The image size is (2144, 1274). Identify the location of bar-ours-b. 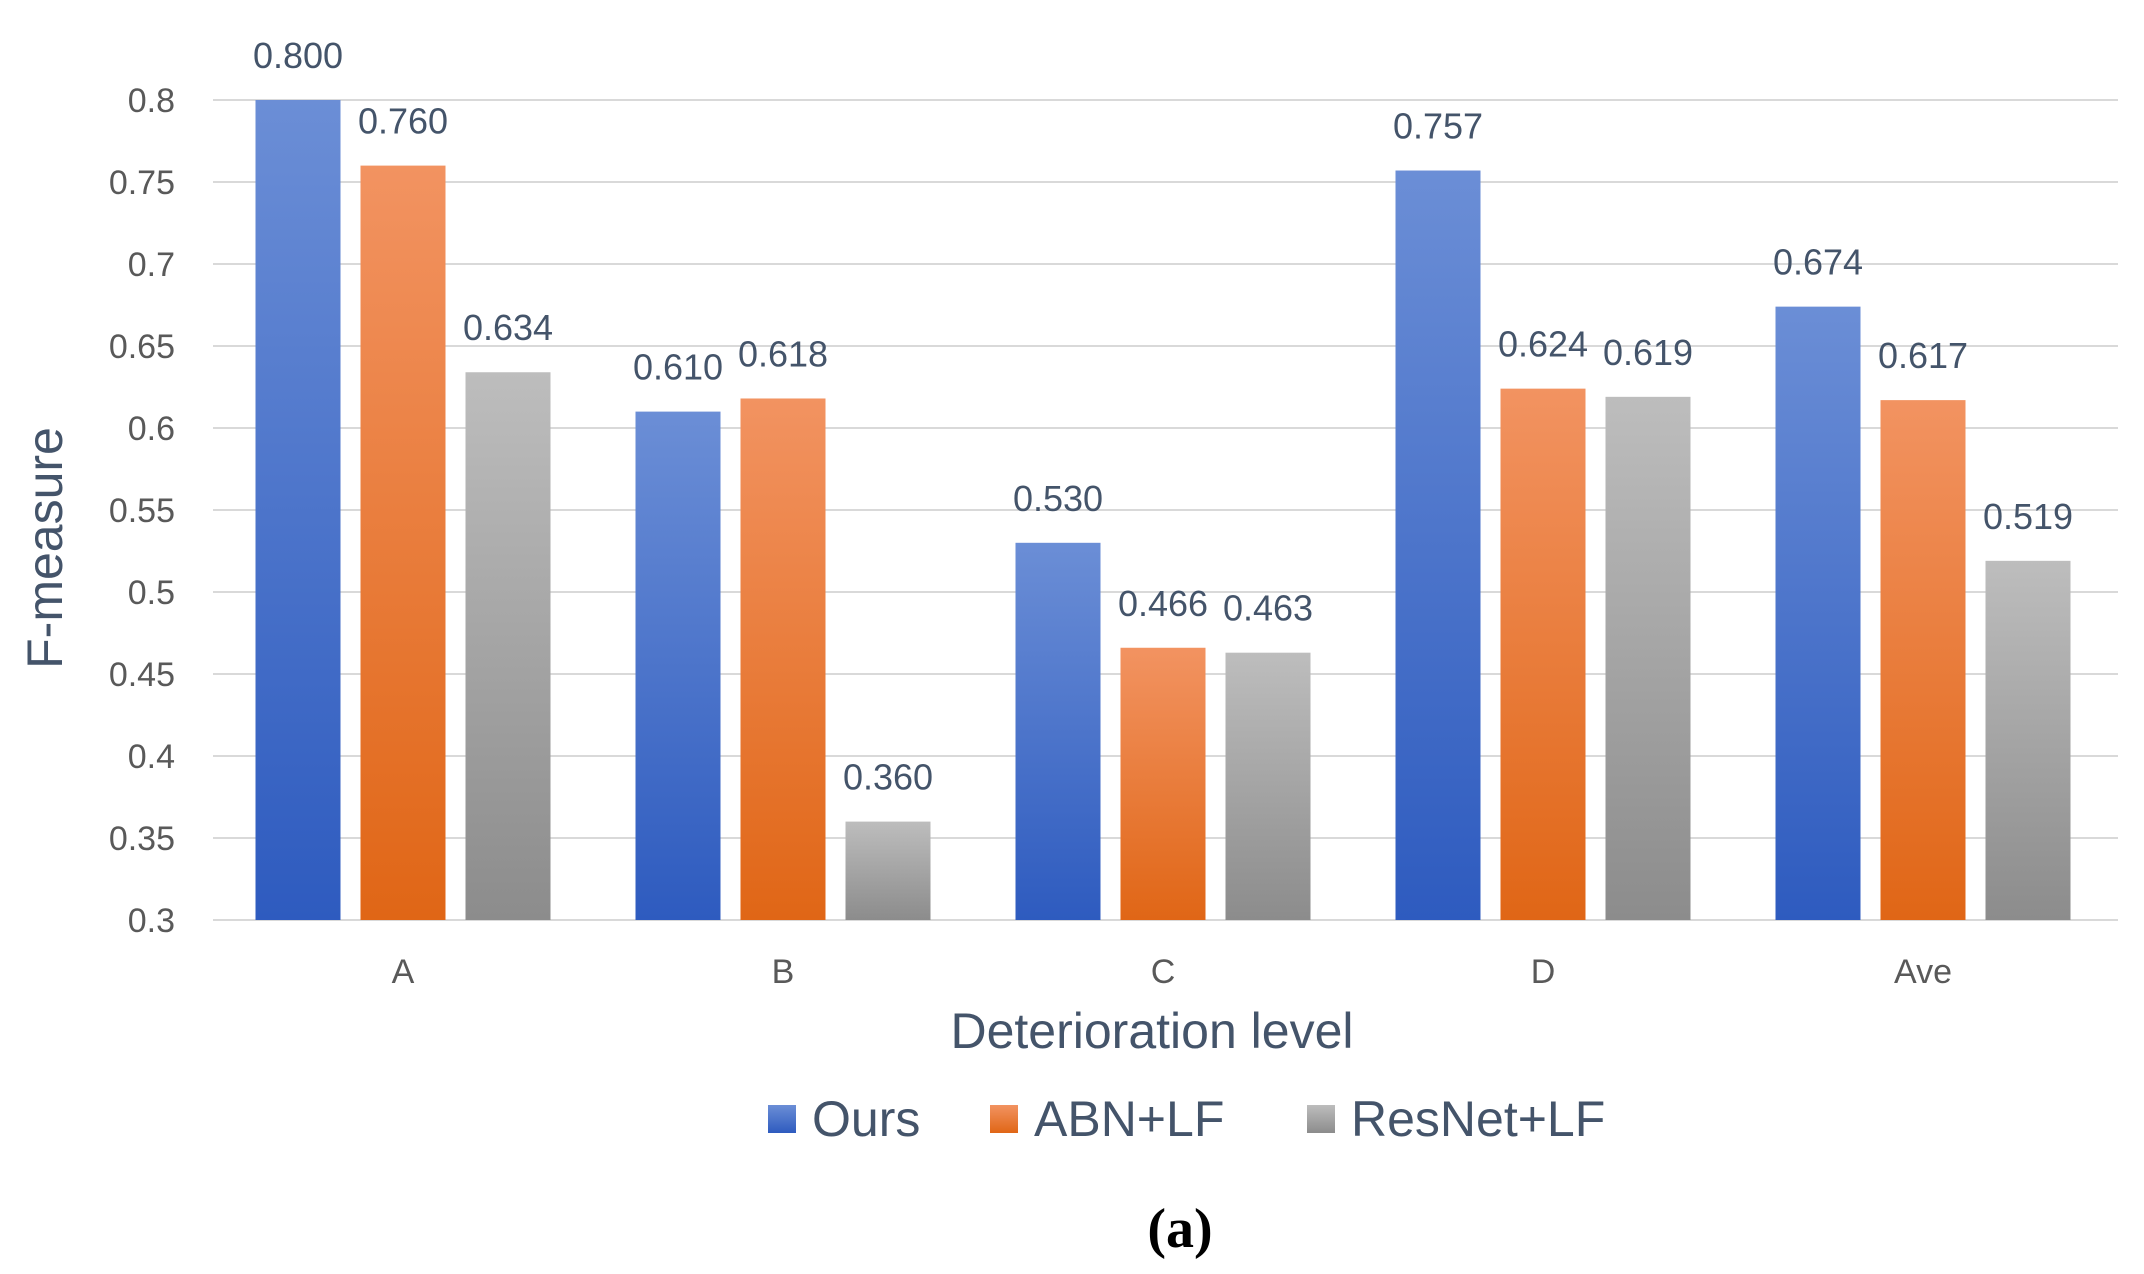
(678, 665).